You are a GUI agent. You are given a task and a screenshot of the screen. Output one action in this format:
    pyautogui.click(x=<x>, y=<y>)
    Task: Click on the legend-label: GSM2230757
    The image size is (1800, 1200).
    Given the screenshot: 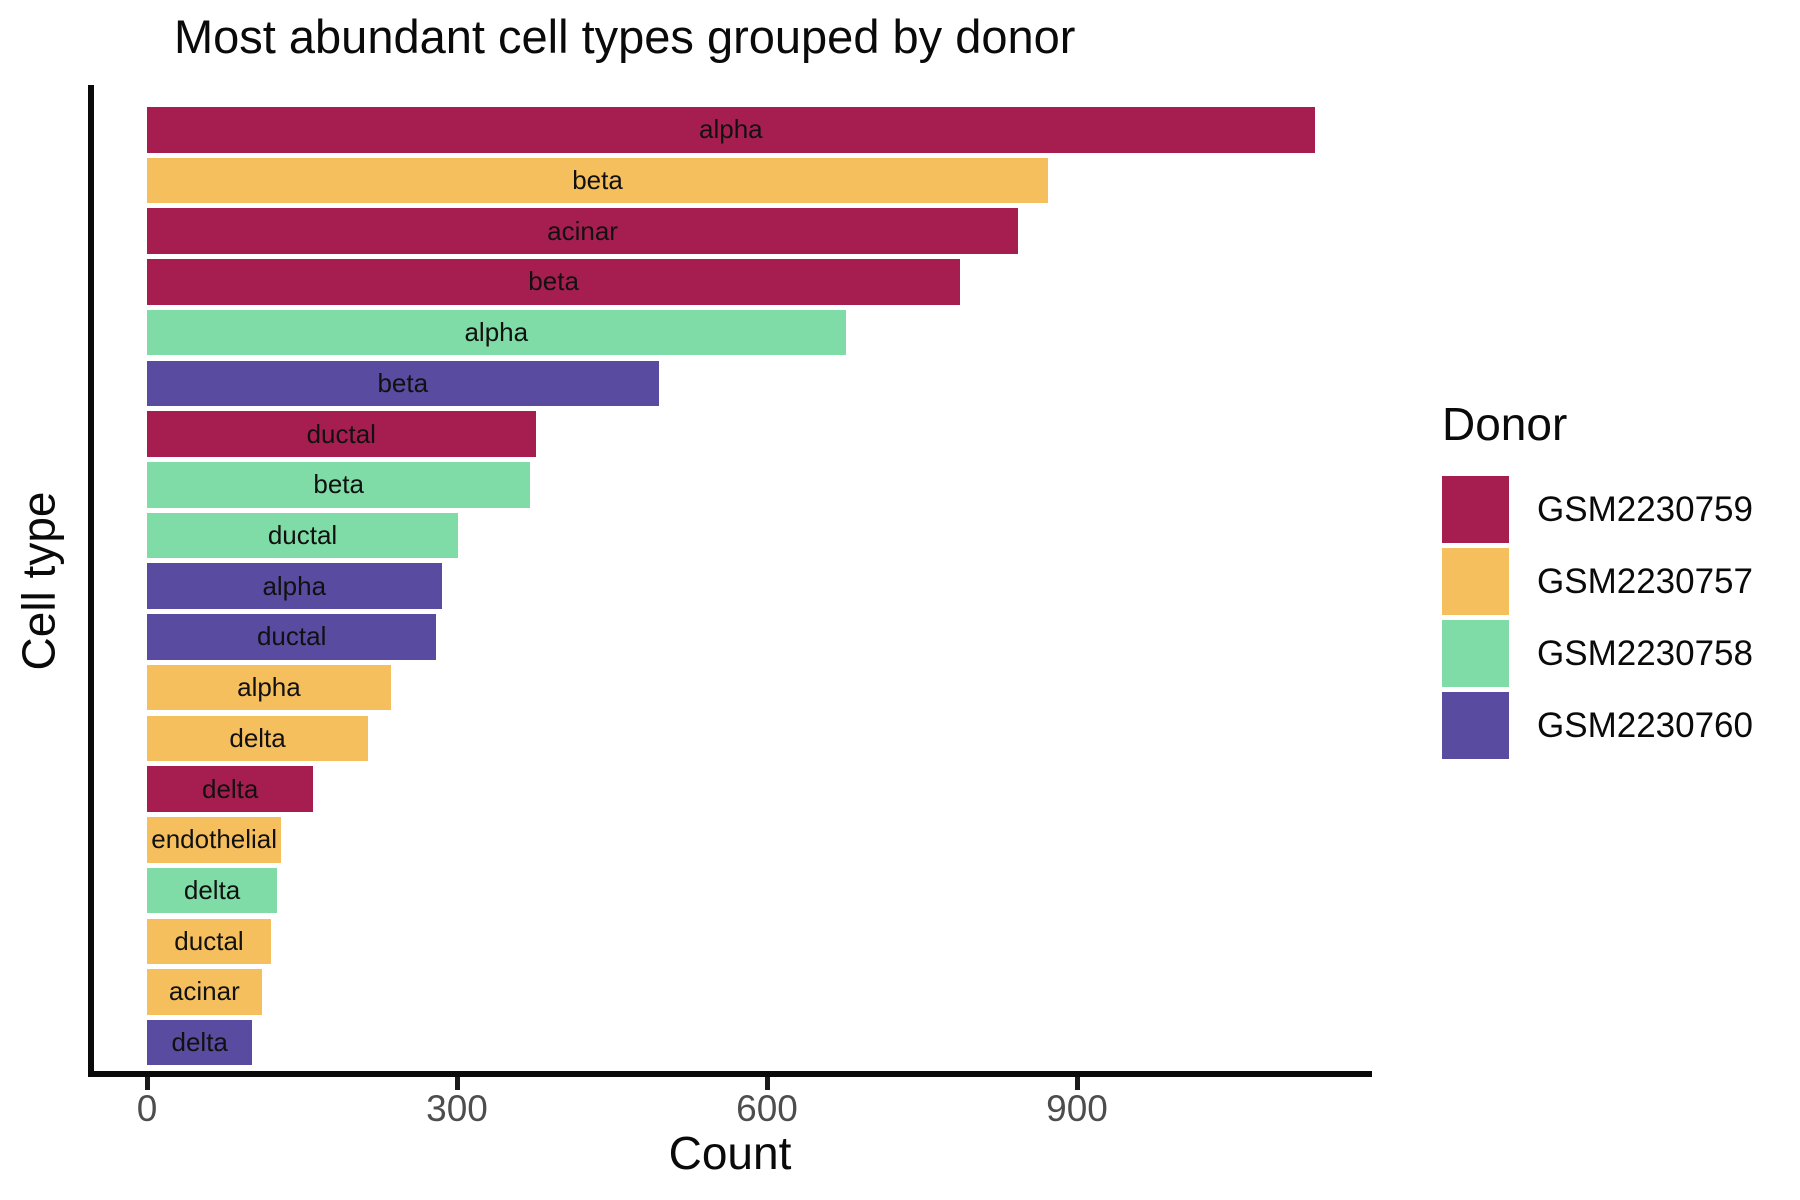 What is the action you would take?
    pyautogui.click(x=1645, y=581)
    